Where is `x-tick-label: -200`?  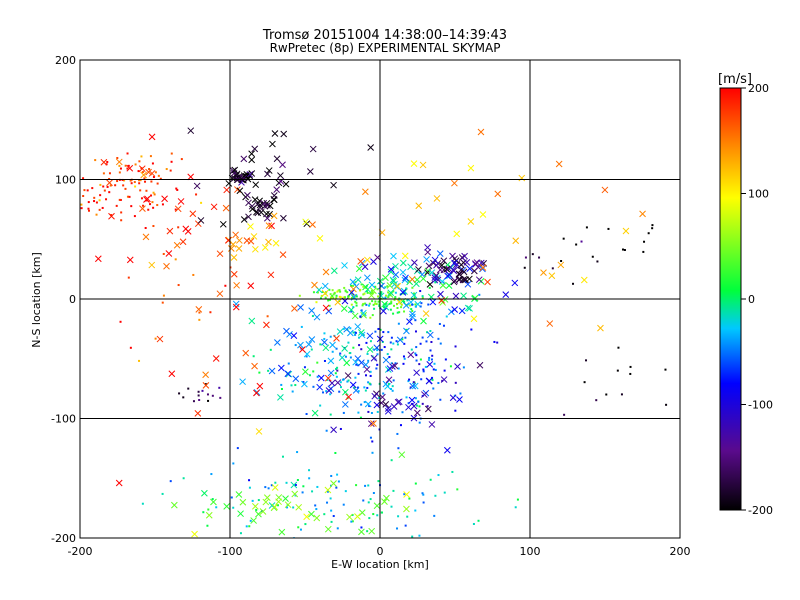 x-tick-label: -200 is located at coordinates (80, 551).